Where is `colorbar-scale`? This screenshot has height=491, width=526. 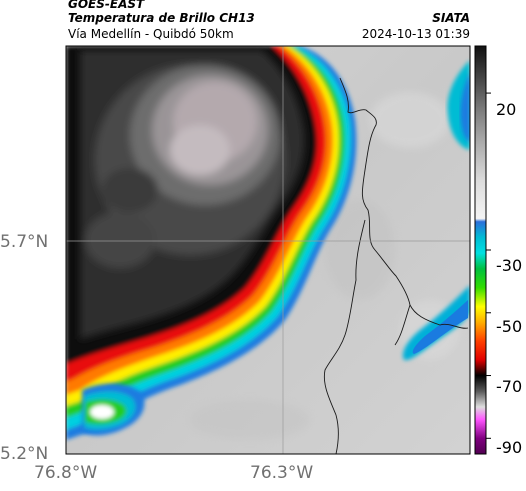 colorbar-scale is located at coordinates (480, 250).